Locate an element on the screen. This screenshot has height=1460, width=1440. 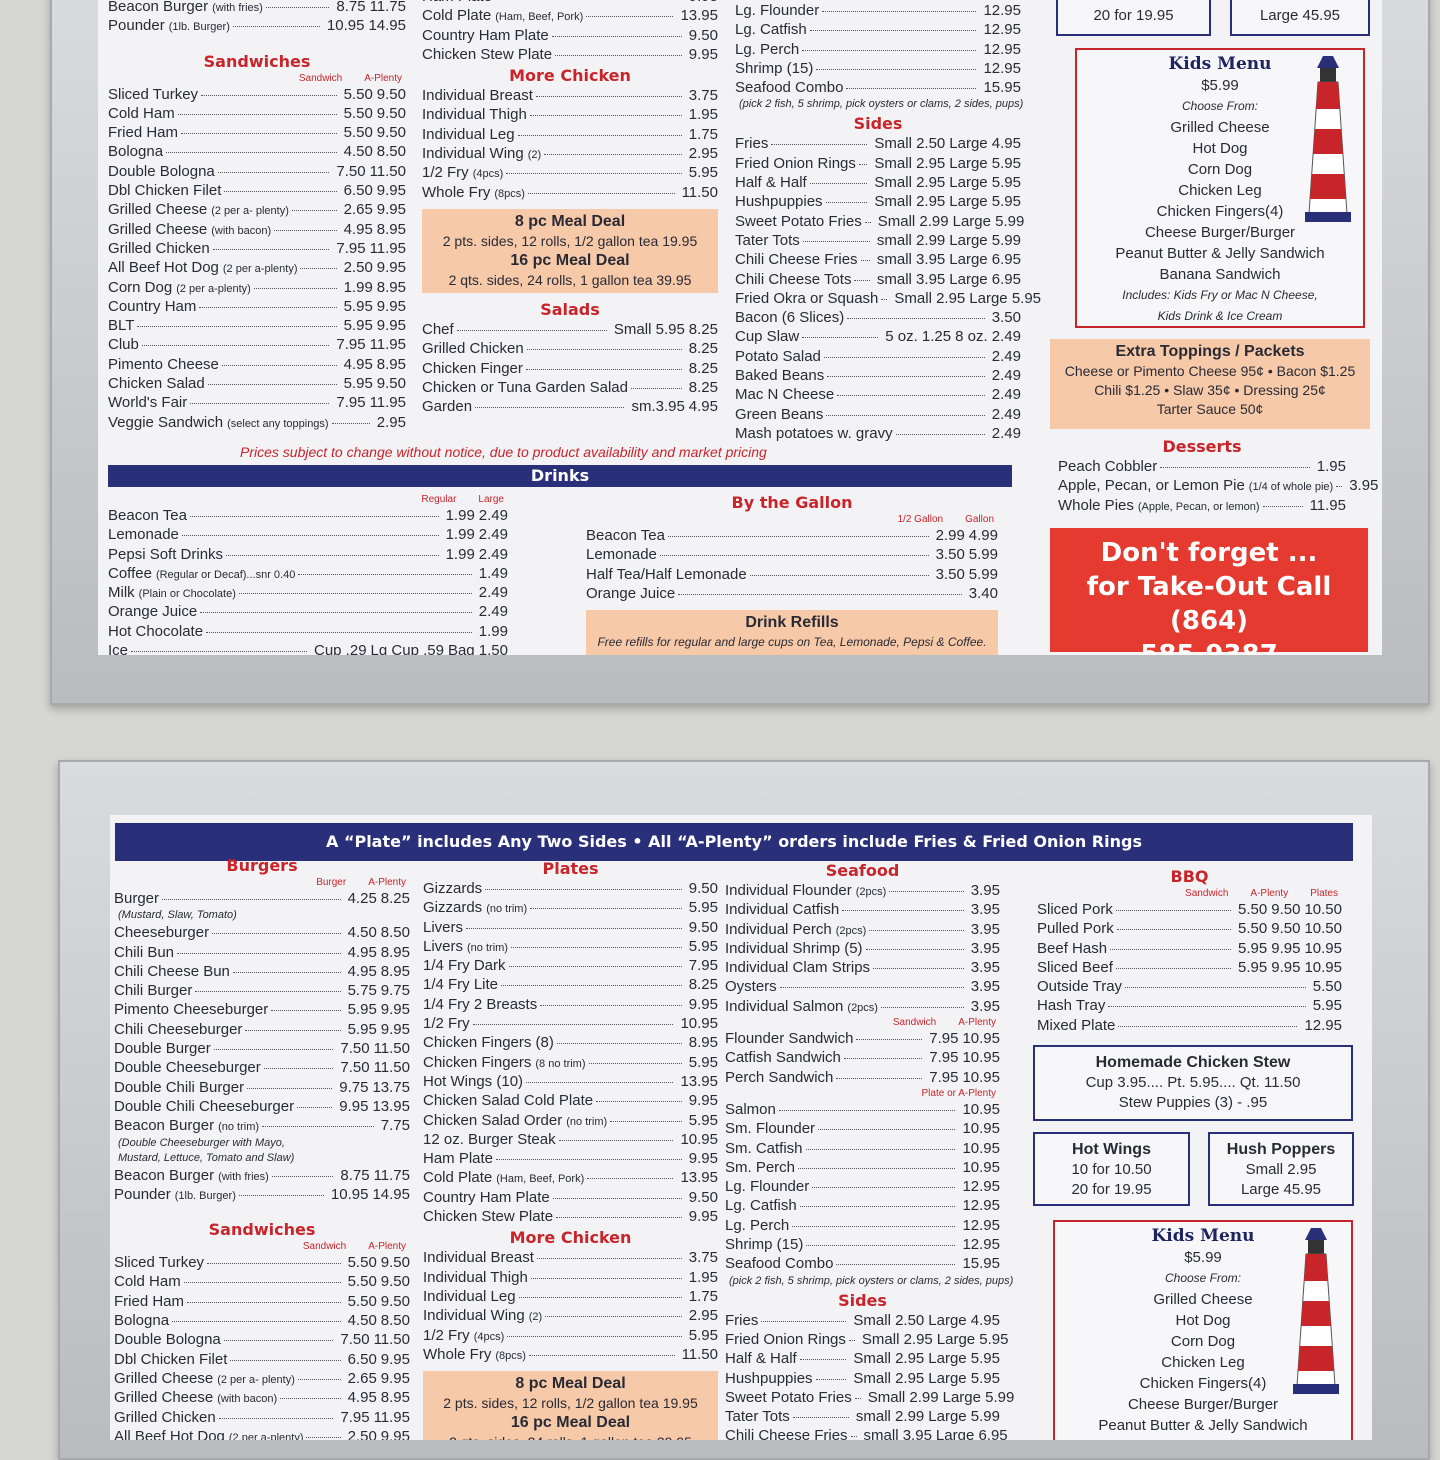
hot-wings-box: Hot Wings 10 for 10.50 20 for 19.95 is located at coordinates (1111, 1169).